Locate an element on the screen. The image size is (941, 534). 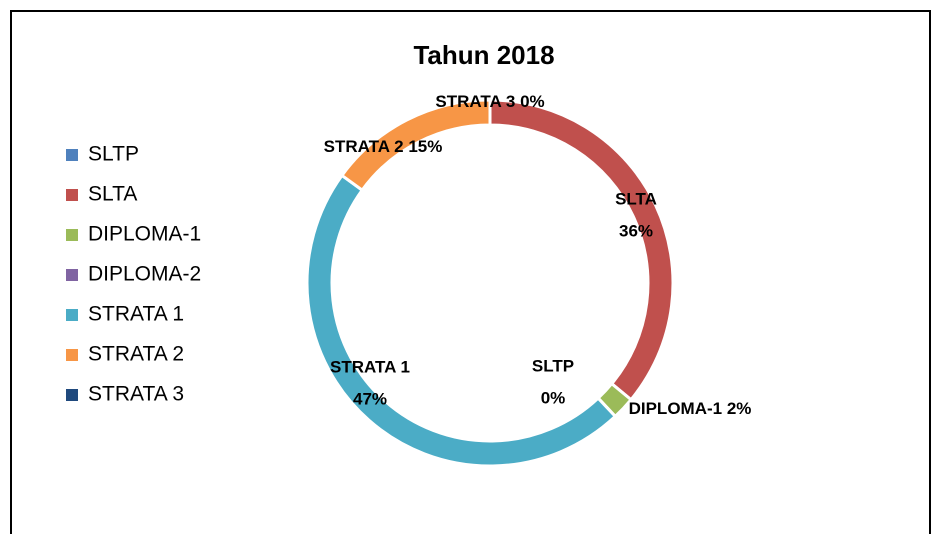
data-label-value: 15% is located at coordinates (425, 146).